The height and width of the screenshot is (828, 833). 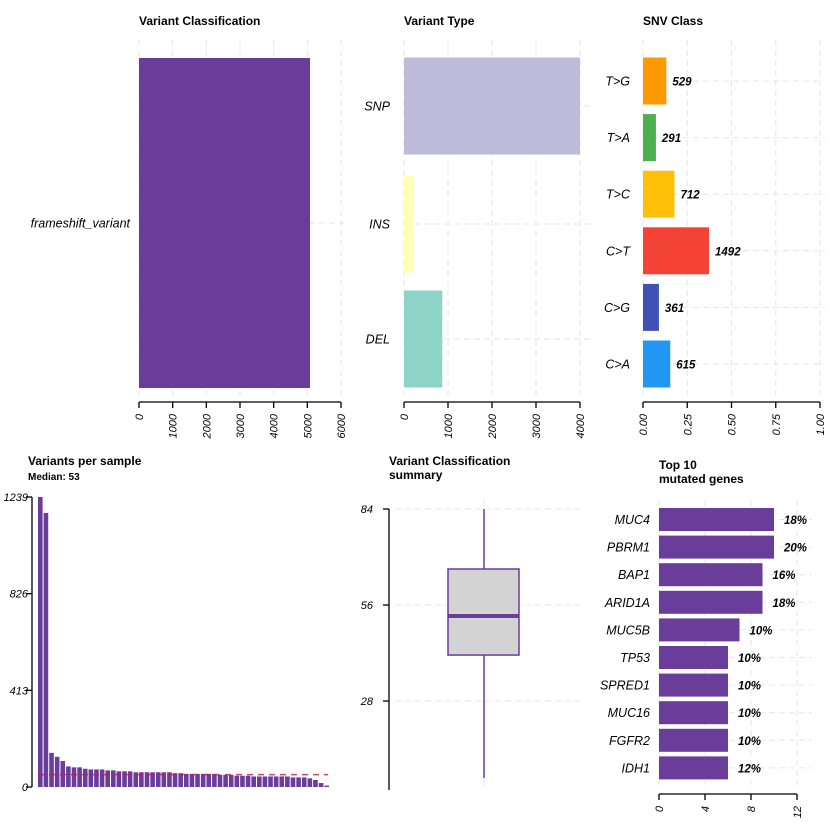 What do you see at coordinates (644, 424) in the screenshot?
I see `x-tick-label: 0.00` at bounding box center [644, 424].